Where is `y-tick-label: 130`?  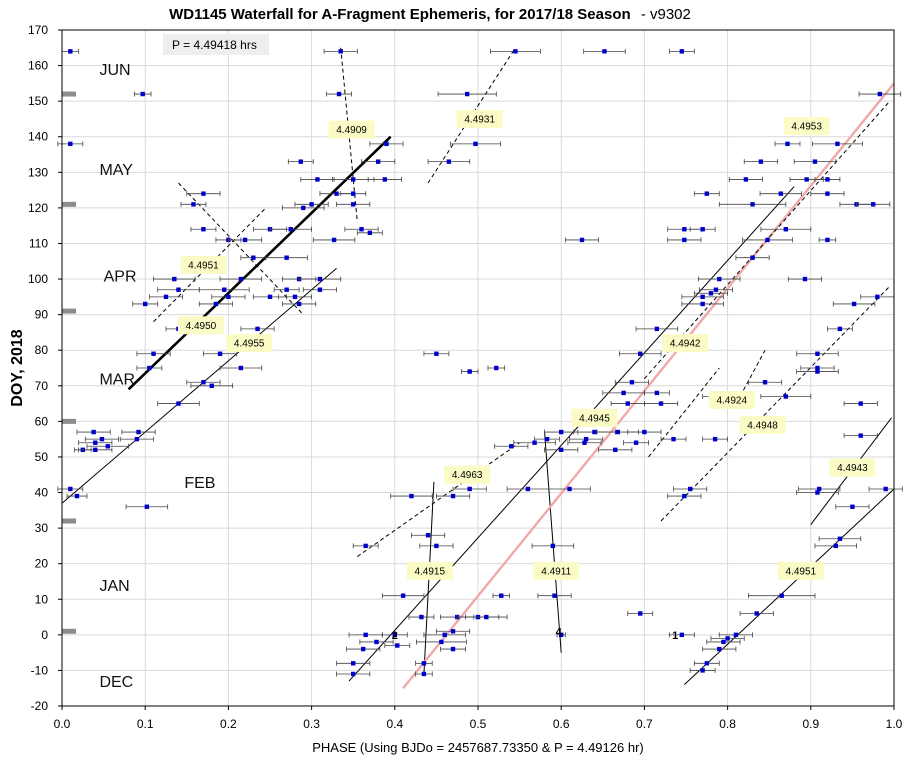 y-tick-label: 130 is located at coordinates (38, 172).